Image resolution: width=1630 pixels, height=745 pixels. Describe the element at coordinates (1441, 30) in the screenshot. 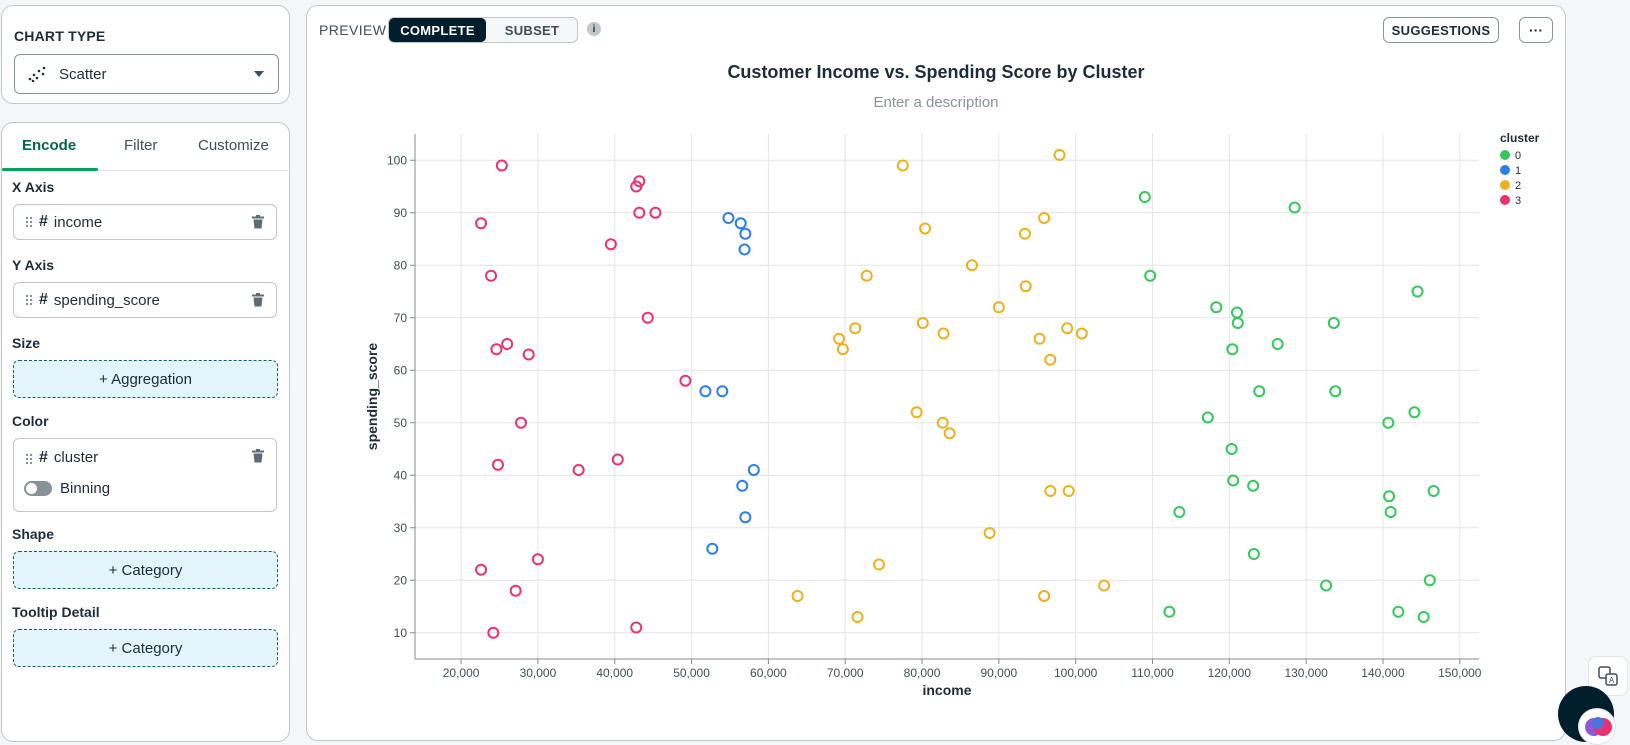

I see `suggestions-button: SUGGESTIONS` at that location.